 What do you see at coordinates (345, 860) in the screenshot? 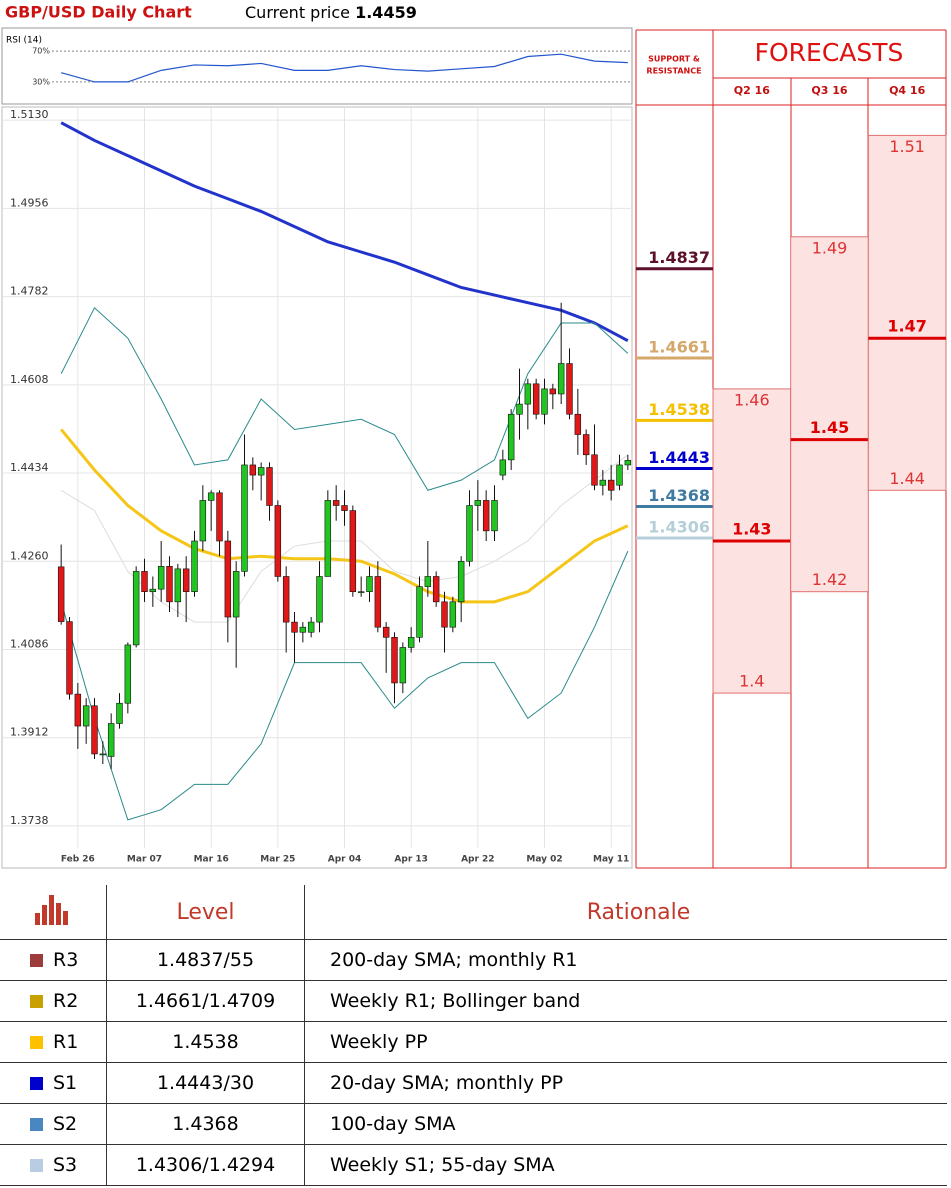
I see `x-tick-label: Apr 04` at bounding box center [345, 860].